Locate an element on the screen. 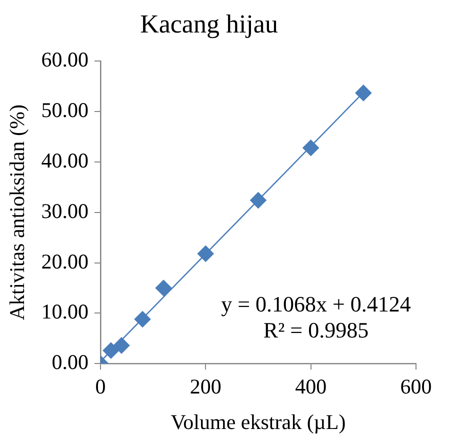  x-axis-title: Volume ekstrak (µL) is located at coordinates (258, 422).